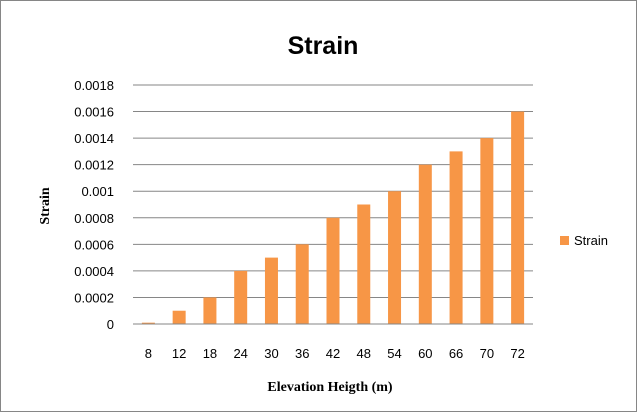 This screenshot has height=413, width=637. I want to click on x-axis-title: Elevation Heigth (m), so click(330, 387).